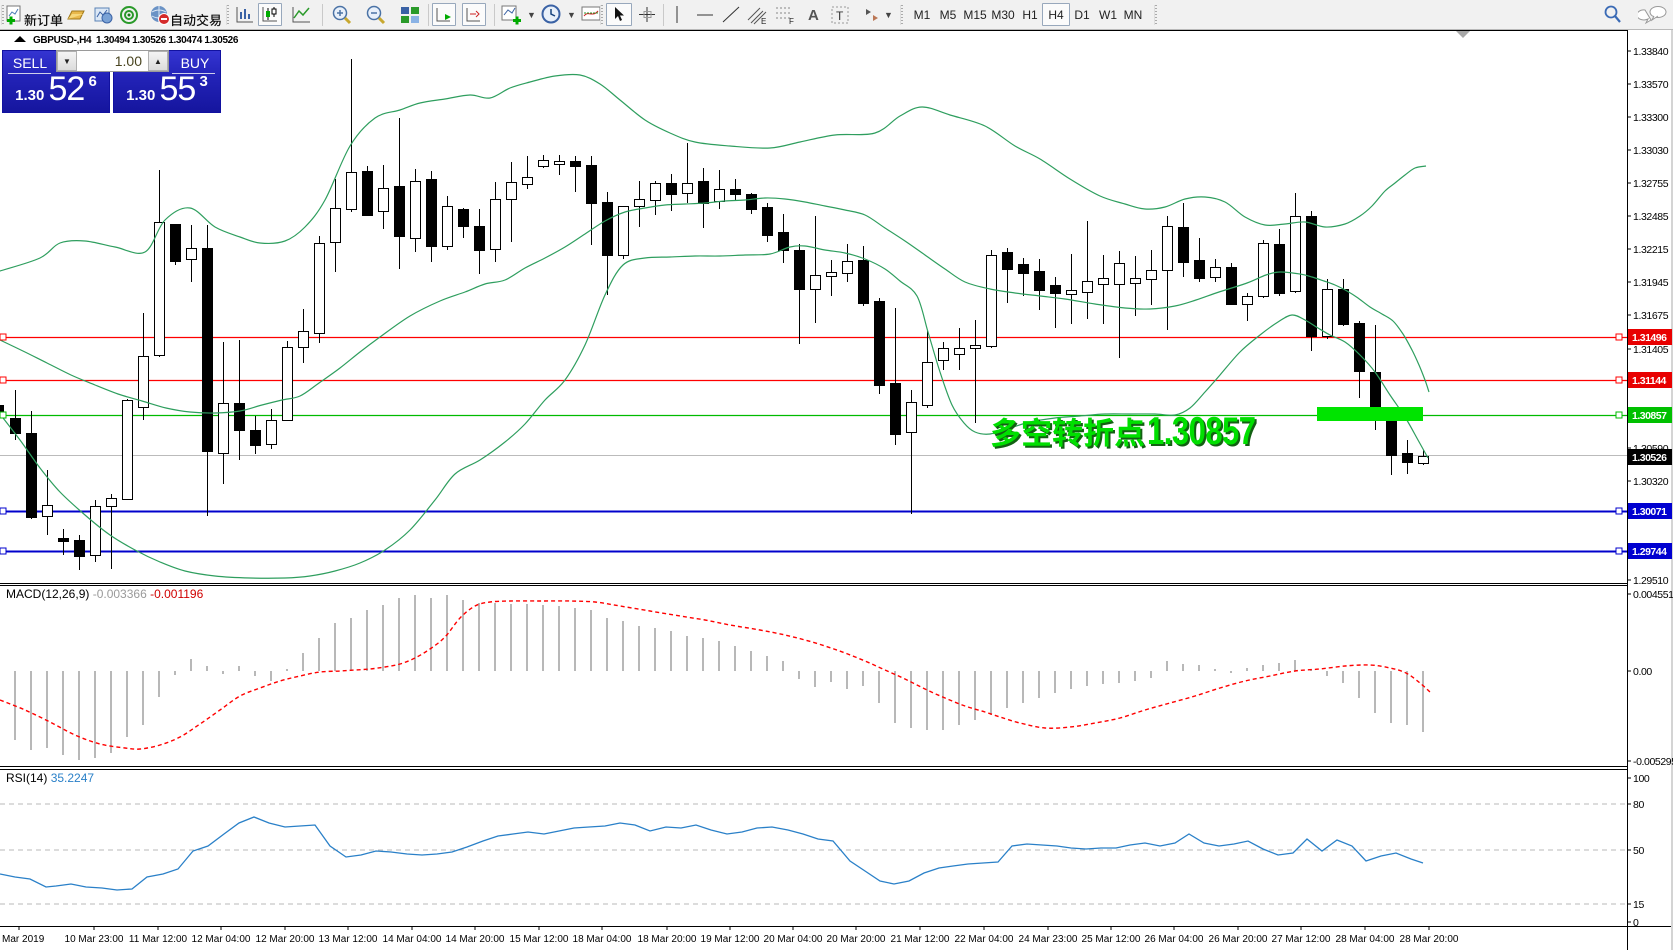  Describe the element at coordinates (1301, 939) in the screenshot. I see `svg-text: 27 Mar 12:00` at that location.